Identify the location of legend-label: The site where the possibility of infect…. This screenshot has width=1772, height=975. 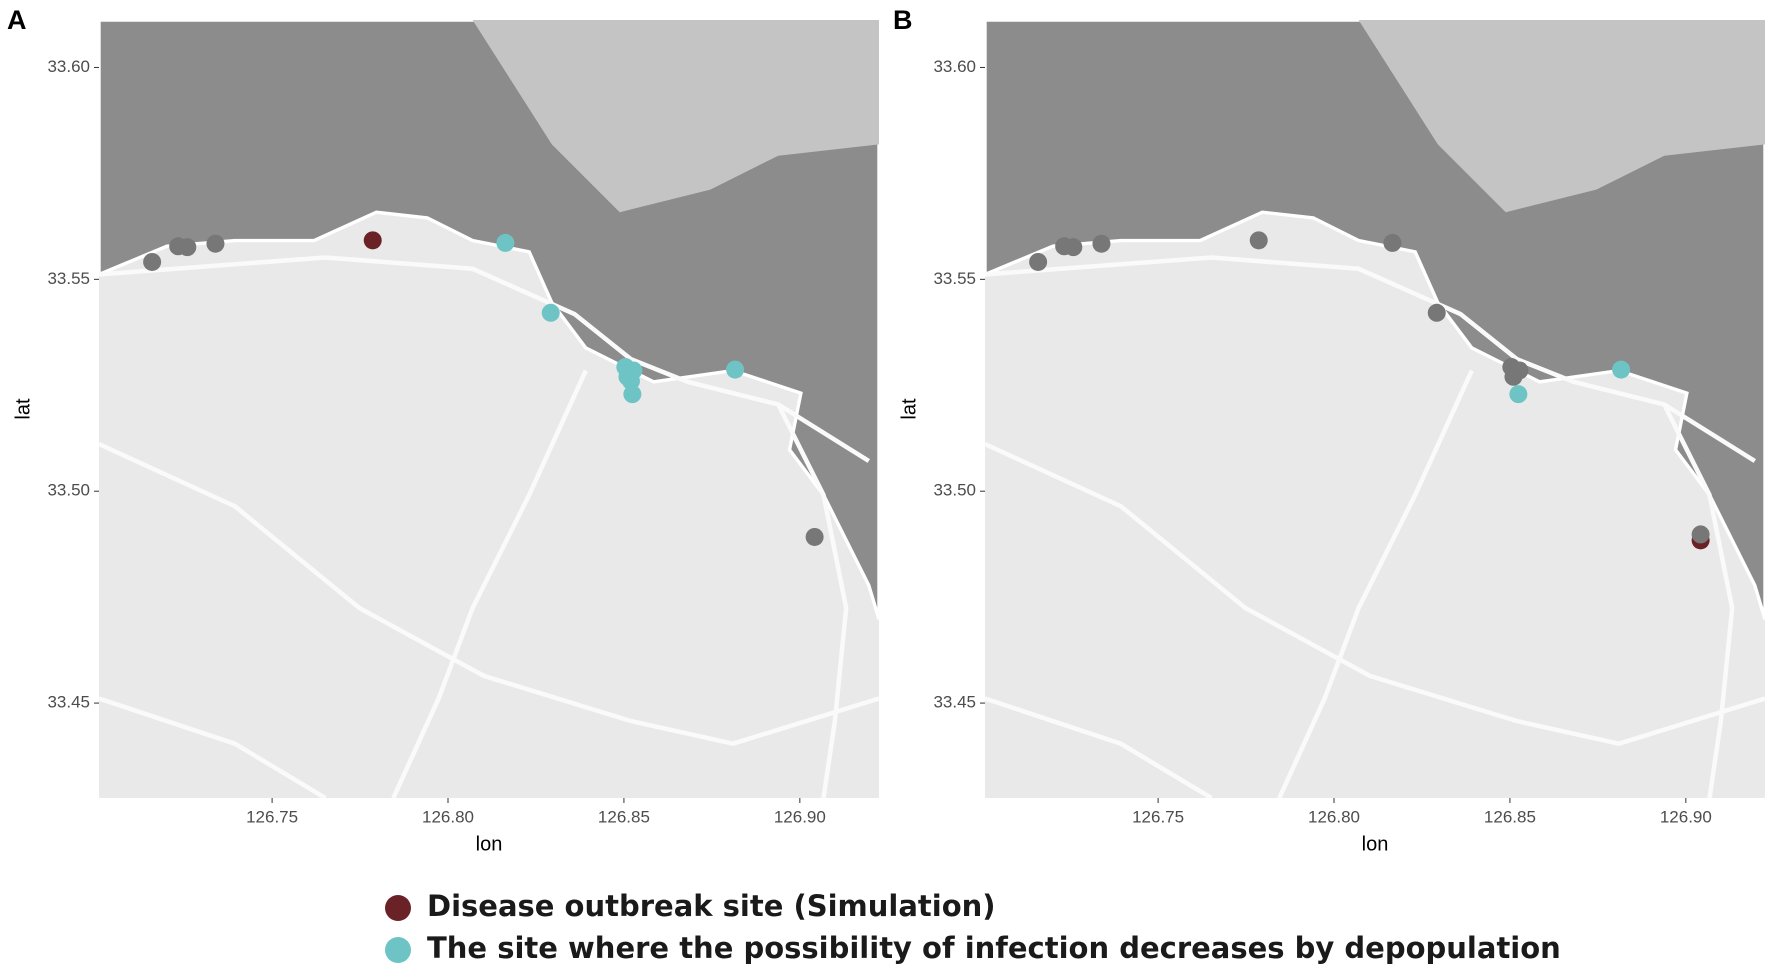
(994, 948).